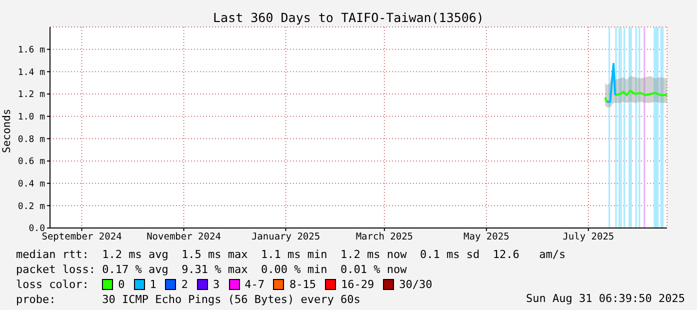 The image size is (697, 310). Describe the element at coordinates (254, 284) in the screenshot. I see `legend-label: 4-7` at that location.